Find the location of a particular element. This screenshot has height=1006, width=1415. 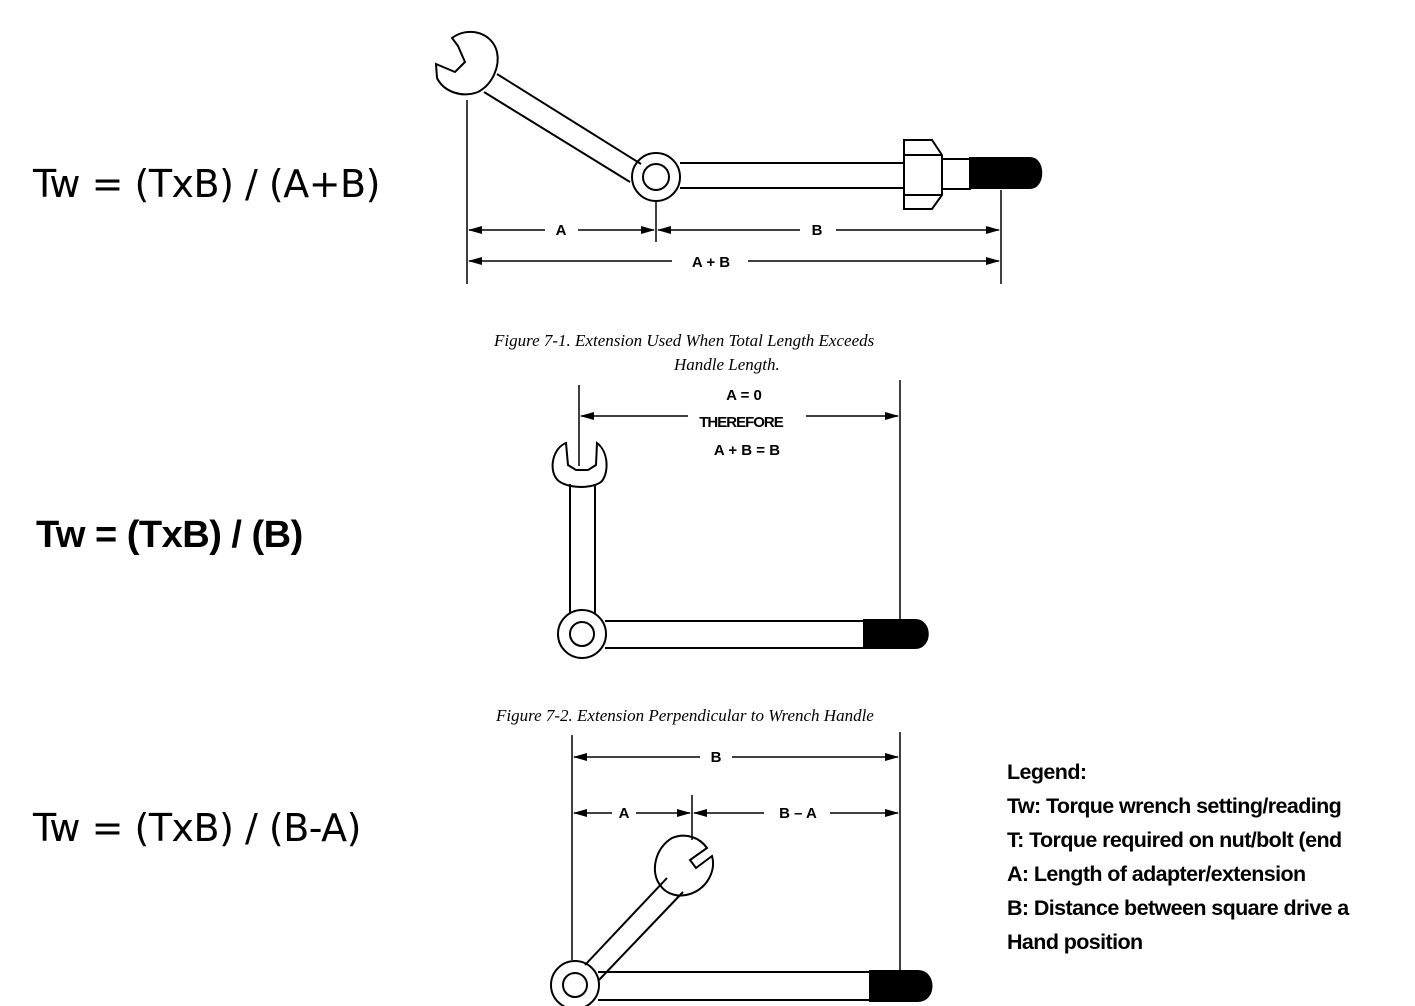

legend-item-hand-position: Hand position is located at coordinates (1075, 942).